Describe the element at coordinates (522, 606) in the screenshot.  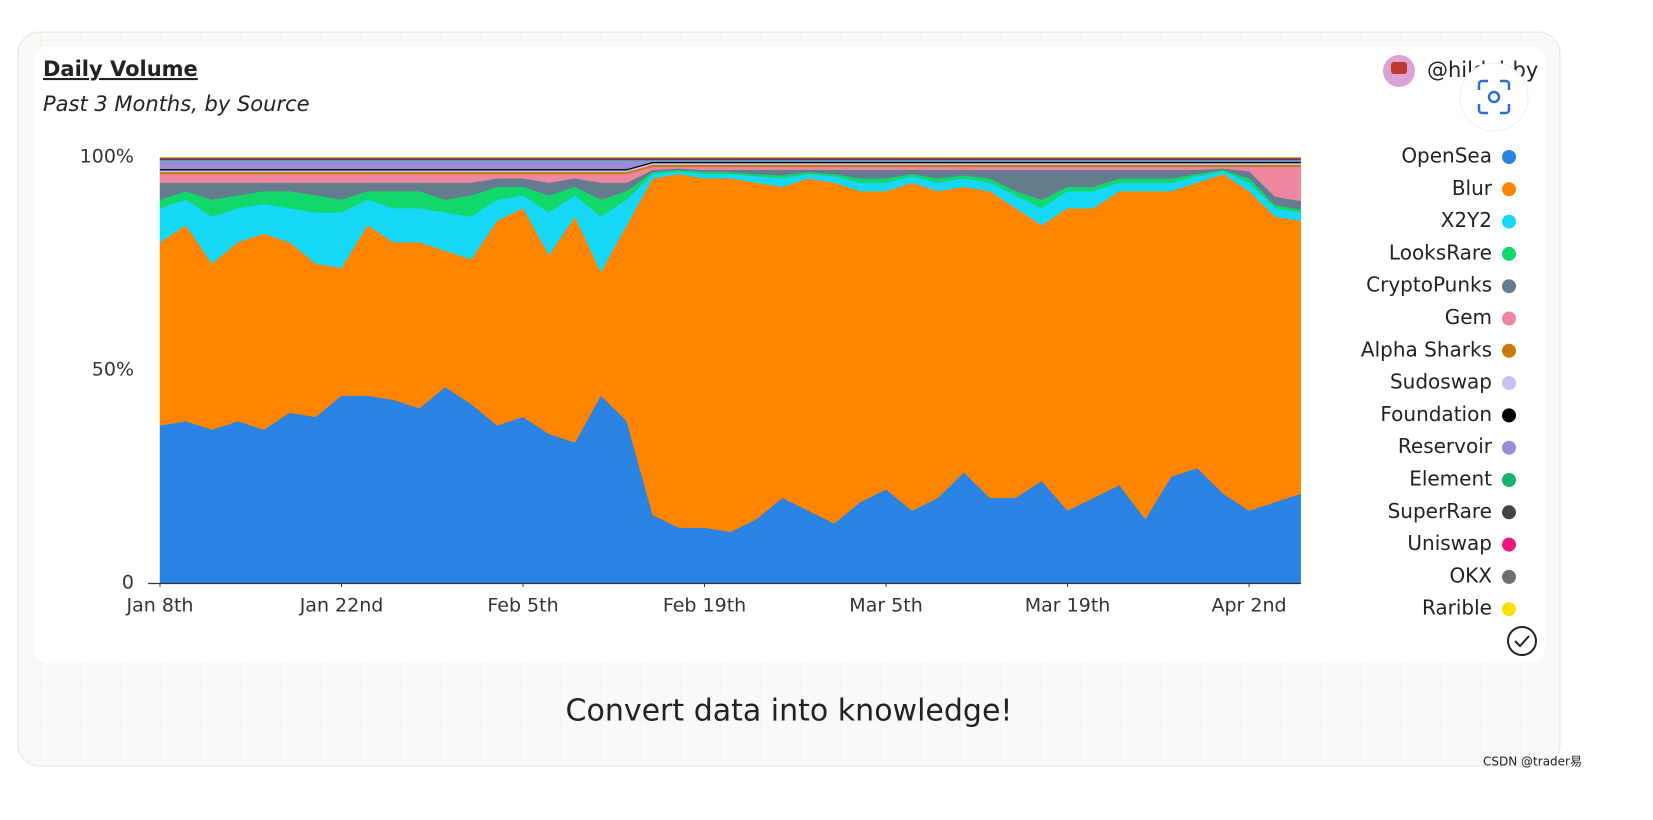
I see `x-tick-label: Feb 5th` at that location.